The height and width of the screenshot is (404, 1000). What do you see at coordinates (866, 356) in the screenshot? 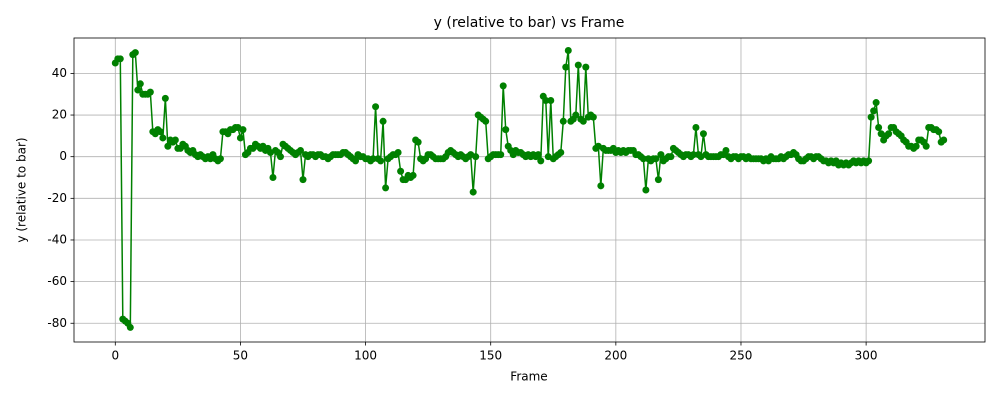
I see `x-tick-label: 300` at bounding box center [866, 356].